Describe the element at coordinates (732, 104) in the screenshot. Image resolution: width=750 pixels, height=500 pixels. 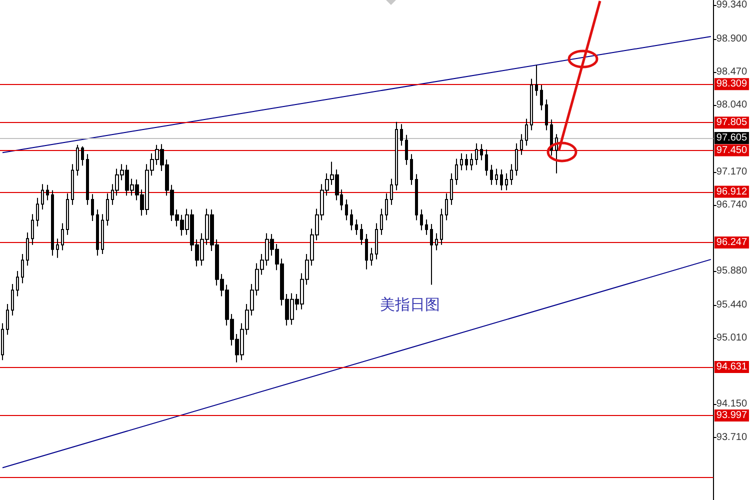
I see `y-tick-label: 98.040` at that location.